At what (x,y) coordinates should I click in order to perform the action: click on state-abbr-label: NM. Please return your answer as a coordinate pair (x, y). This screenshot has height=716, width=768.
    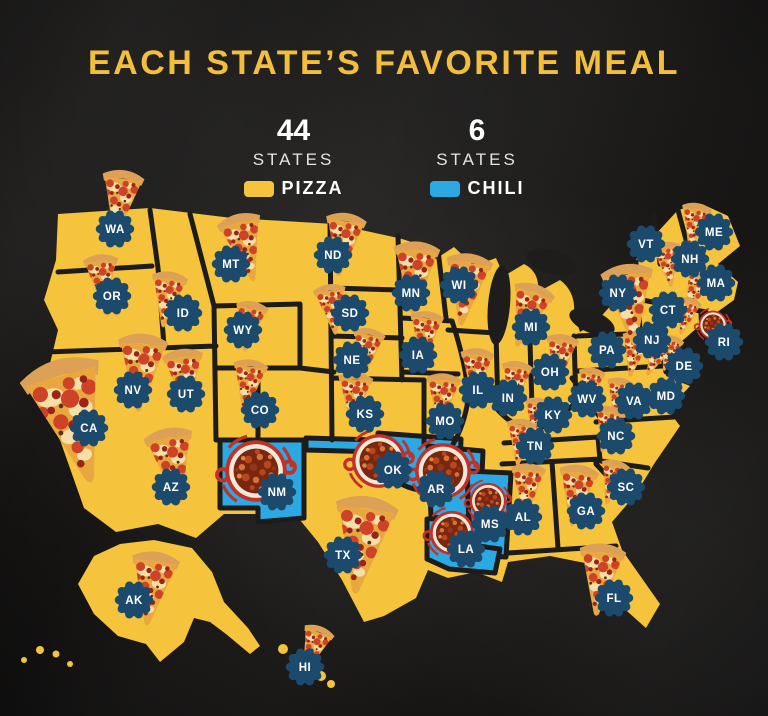
    Looking at the image, I should click on (277, 493).